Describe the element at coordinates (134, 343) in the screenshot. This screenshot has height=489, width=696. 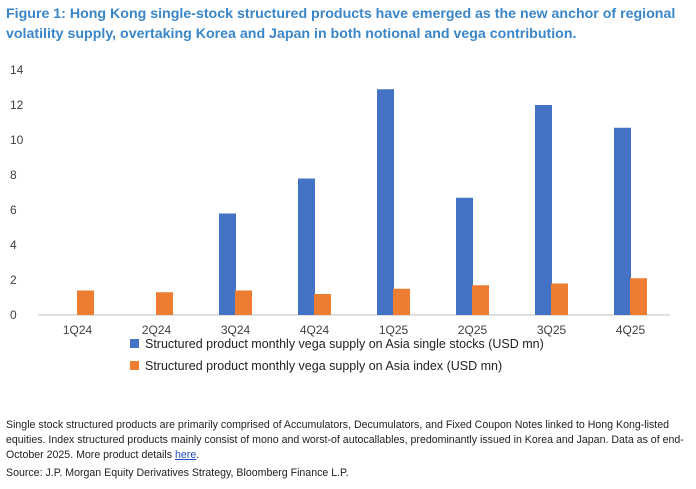
I see `legend-swatch-single-stocks` at that location.